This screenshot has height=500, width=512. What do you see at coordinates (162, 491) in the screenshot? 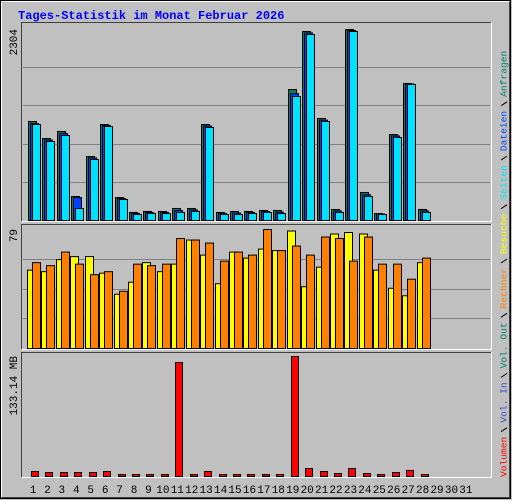
I see `x-tick-label: 10` at bounding box center [162, 491].